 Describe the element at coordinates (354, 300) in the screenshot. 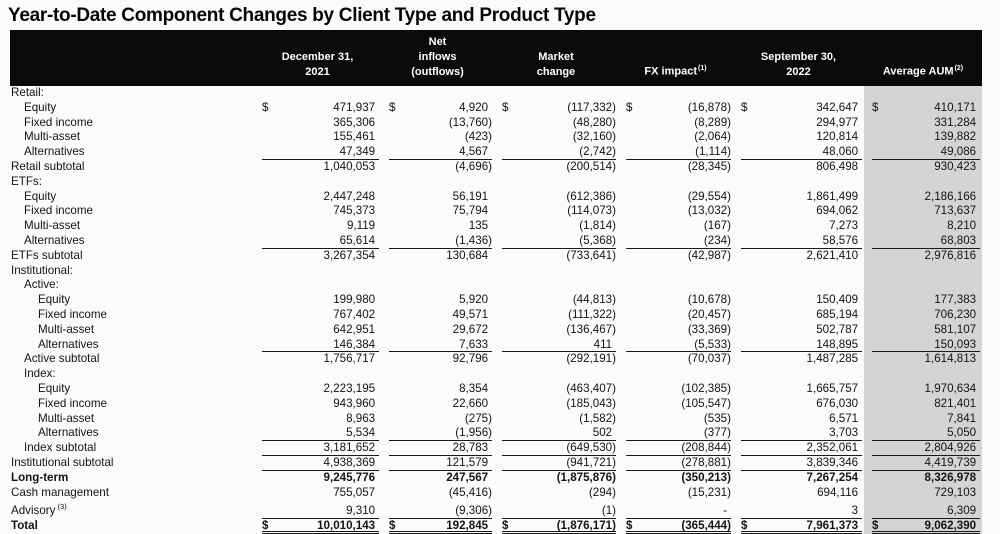

I see `cell-value: 199,980` at that location.